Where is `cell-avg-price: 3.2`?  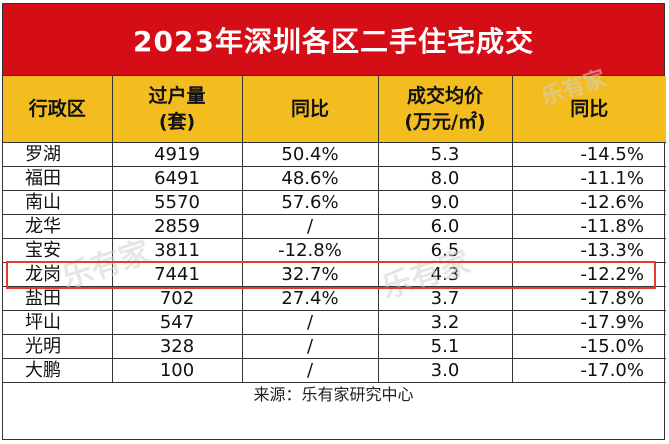
cell-avg-price: 3.2 is located at coordinates (445, 322).